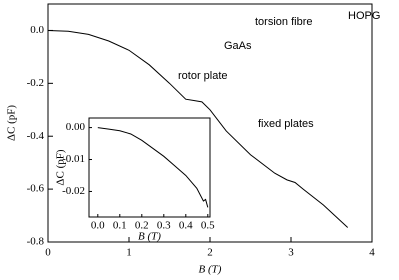  What do you see at coordinates (283, 22) in the screenshot?
I see `annotation: torsion fibre` at bounding box center [283, 22].